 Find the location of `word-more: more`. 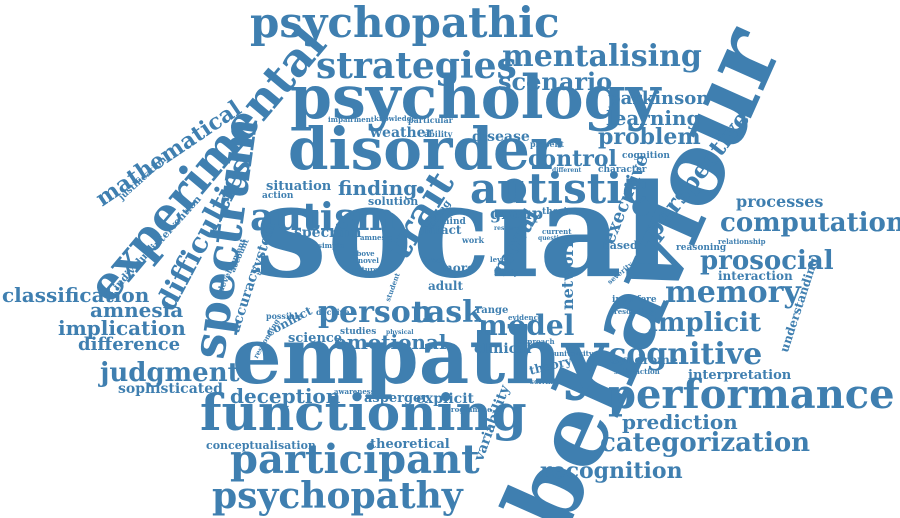

word-more: more is located at coordinates (457, 268).